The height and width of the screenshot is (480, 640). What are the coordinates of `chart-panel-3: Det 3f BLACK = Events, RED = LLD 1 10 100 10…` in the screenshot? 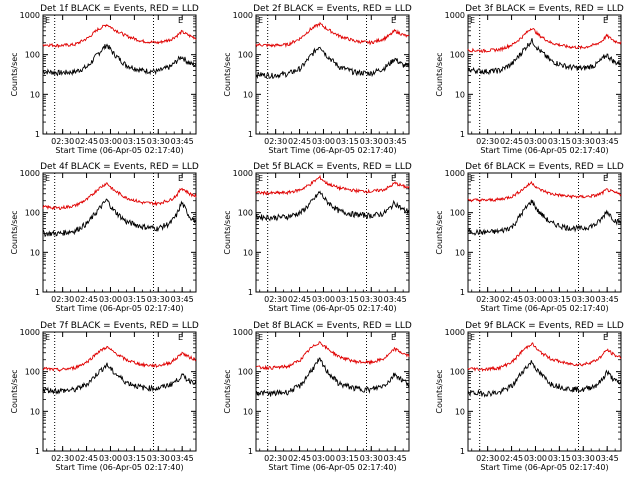 It's located at (529, 79).